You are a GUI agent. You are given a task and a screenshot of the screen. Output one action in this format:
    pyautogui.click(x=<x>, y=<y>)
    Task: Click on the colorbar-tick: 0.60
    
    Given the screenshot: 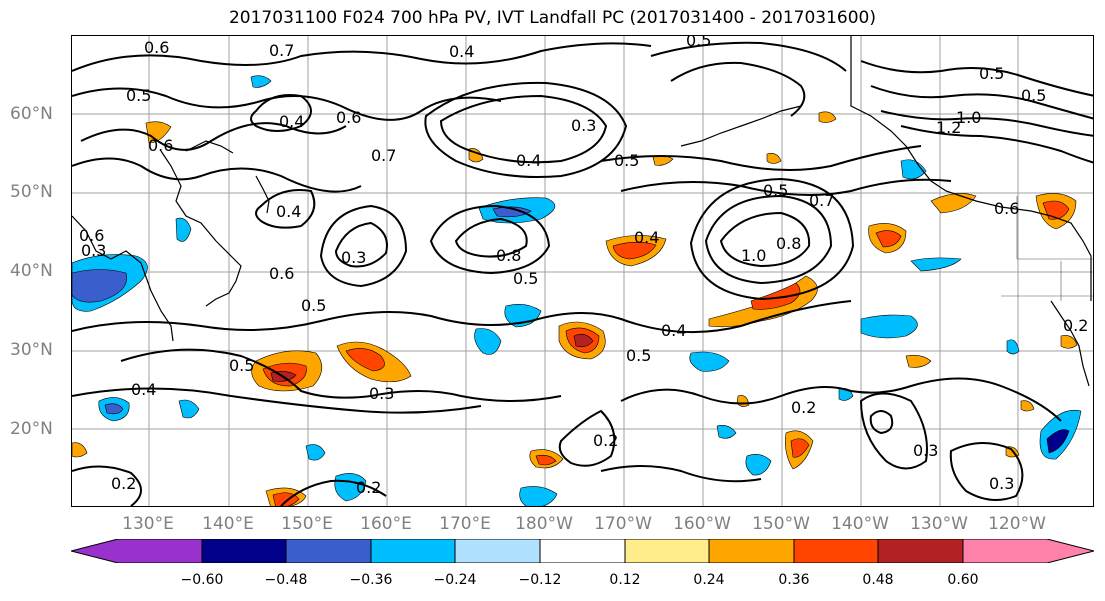 What is the action you would take?
    pyautogui.click(x=963, y=580)
    